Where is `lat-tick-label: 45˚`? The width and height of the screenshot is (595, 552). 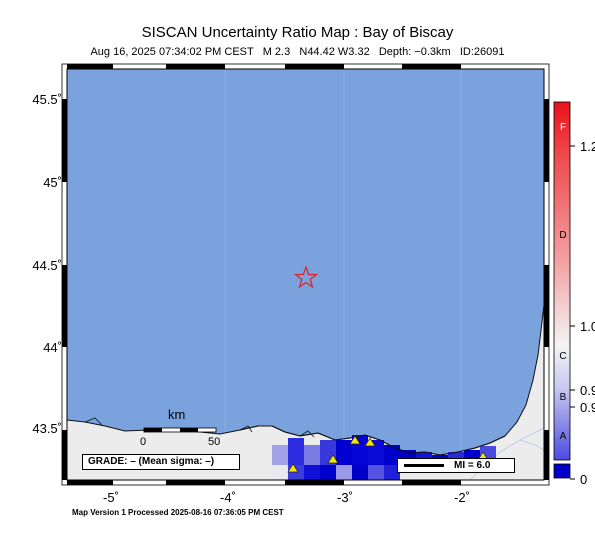 lat-tick-label: 45˚ is located at coordinates (52, 182).